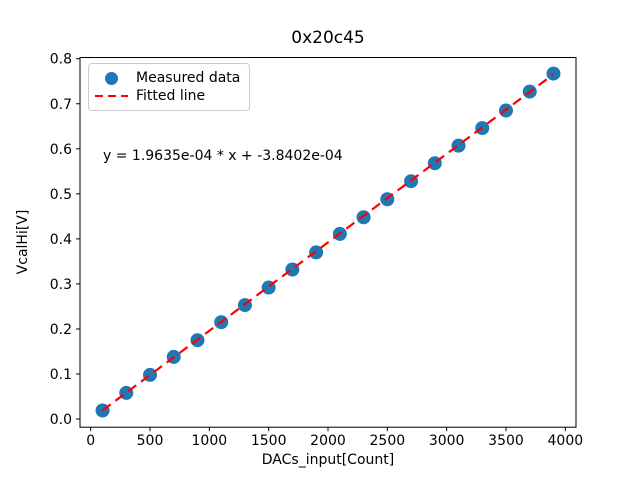 Image resolution: width=640 pixels, height=480 pixels. I want to click on x-tick-label: 2500, so click(388, 441).